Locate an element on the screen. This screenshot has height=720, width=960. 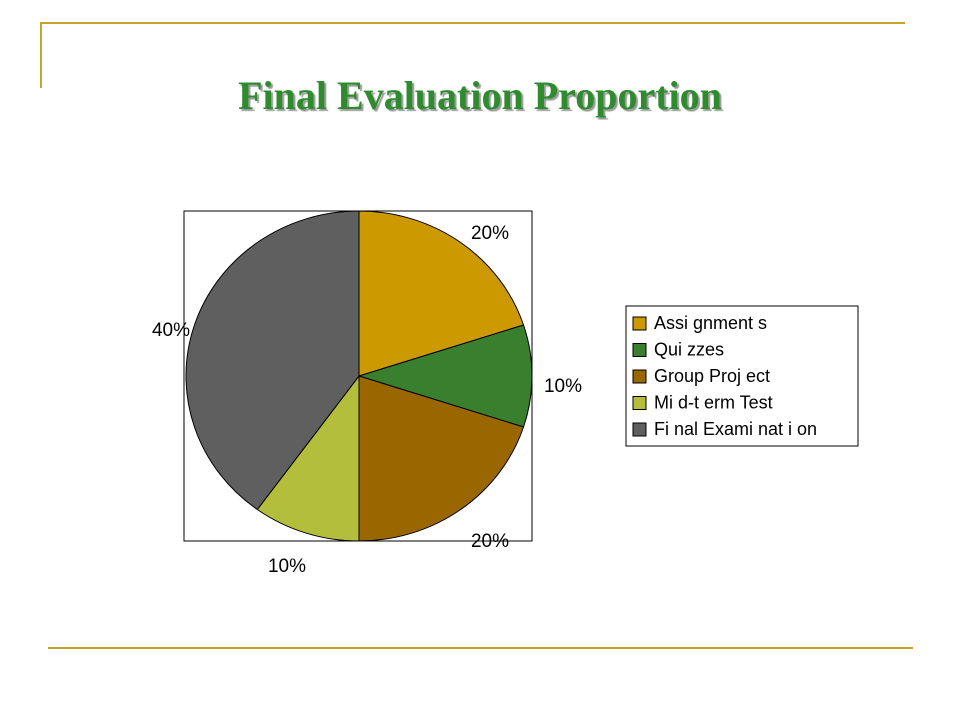
legend-swatch-quizzes is located at coordinates (639, 350).